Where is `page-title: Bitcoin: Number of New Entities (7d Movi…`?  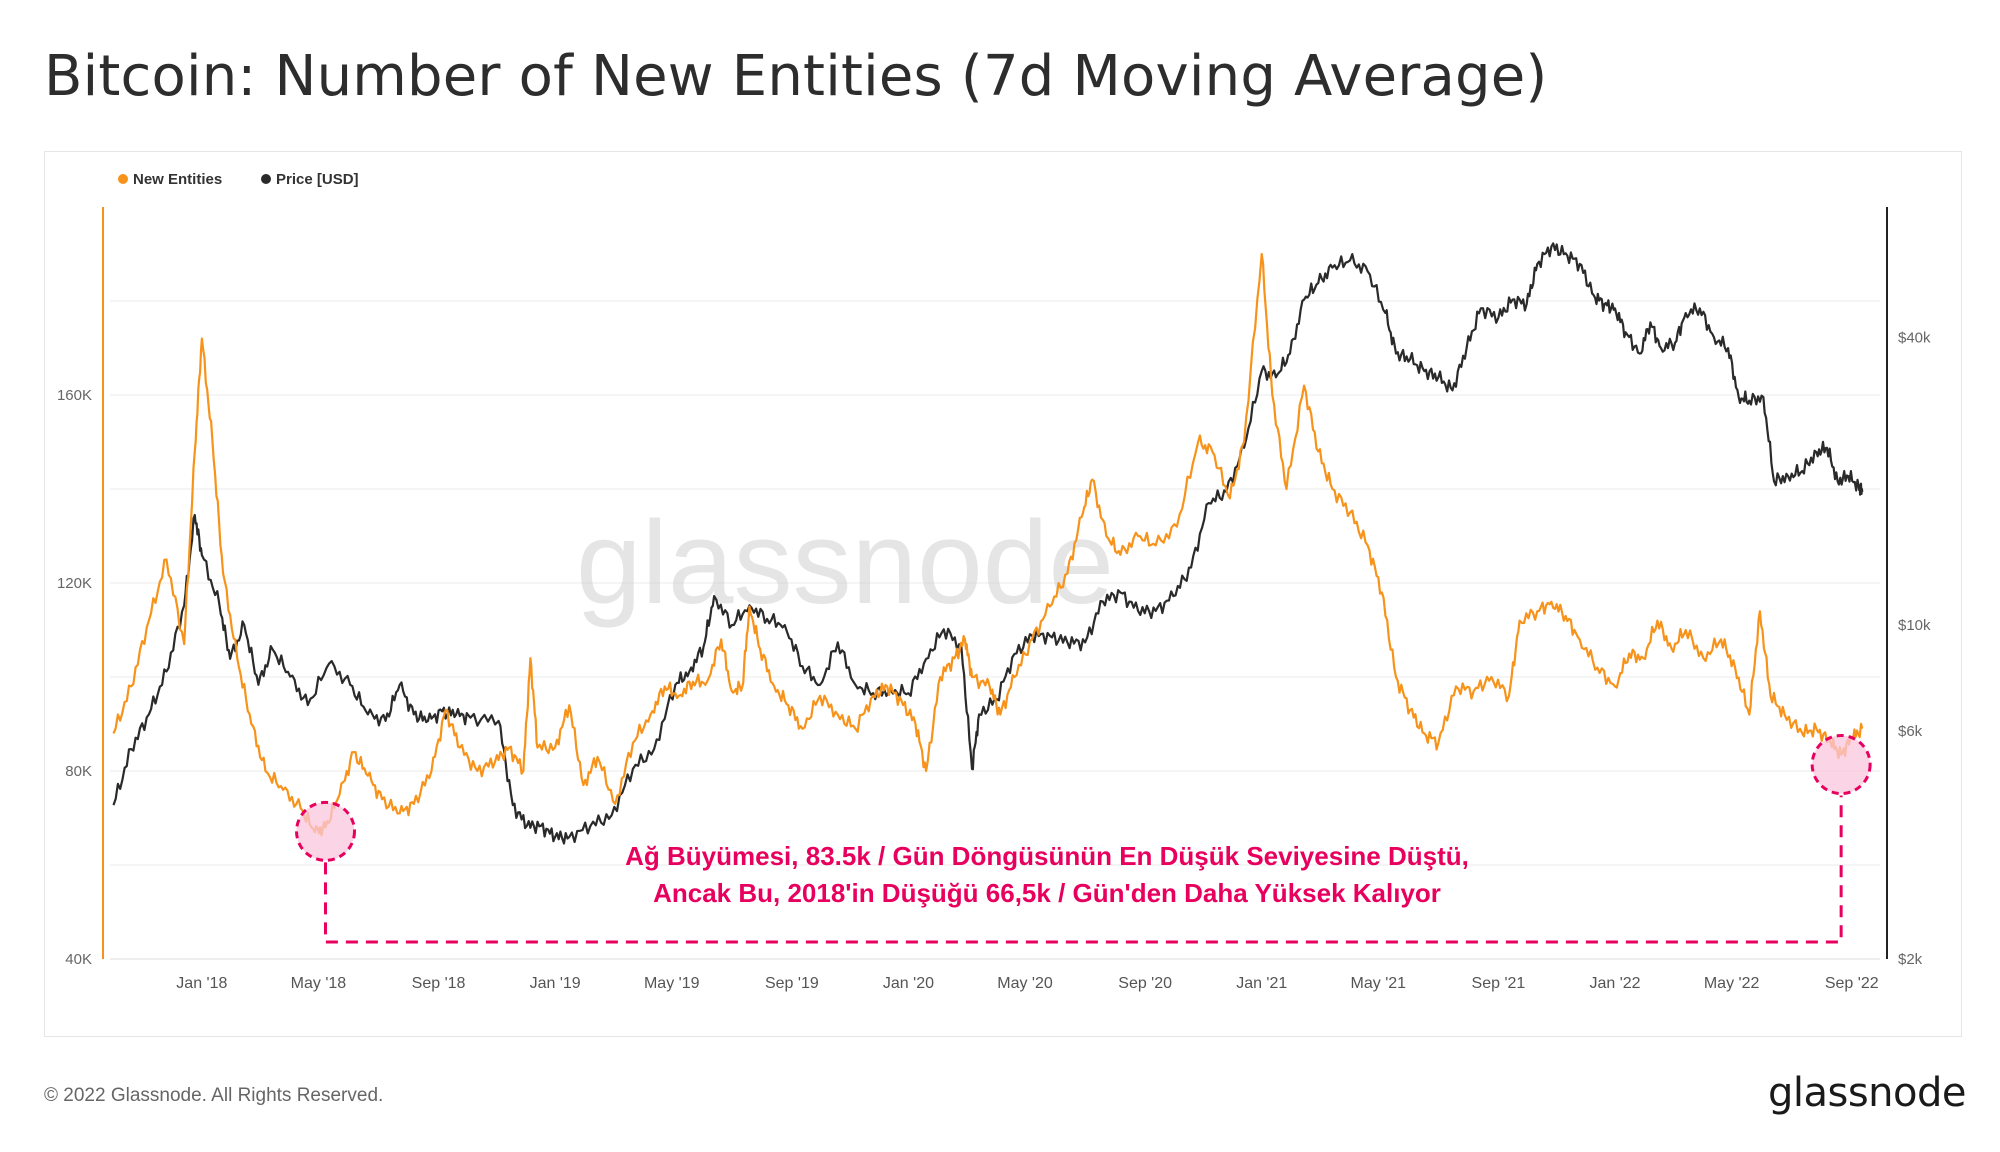
page-title: Bitcoin: Number of New Entities (7d Movi… is located at coordinates (796, 76).